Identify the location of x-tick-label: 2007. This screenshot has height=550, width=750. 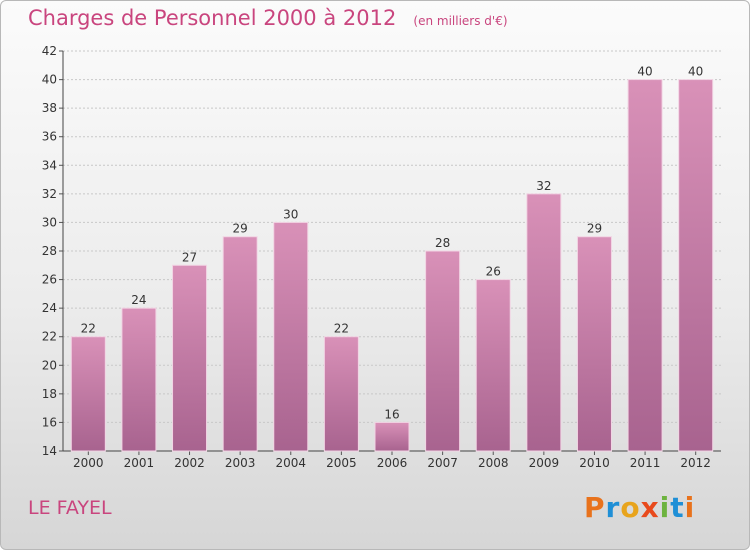
(442, 463).